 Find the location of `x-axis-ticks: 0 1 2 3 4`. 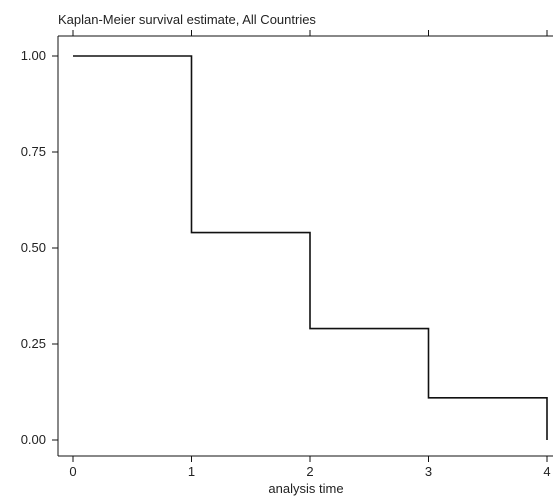

x-axis-ticks: 0 1 2 3 4 is located at coordinates (310, 467).